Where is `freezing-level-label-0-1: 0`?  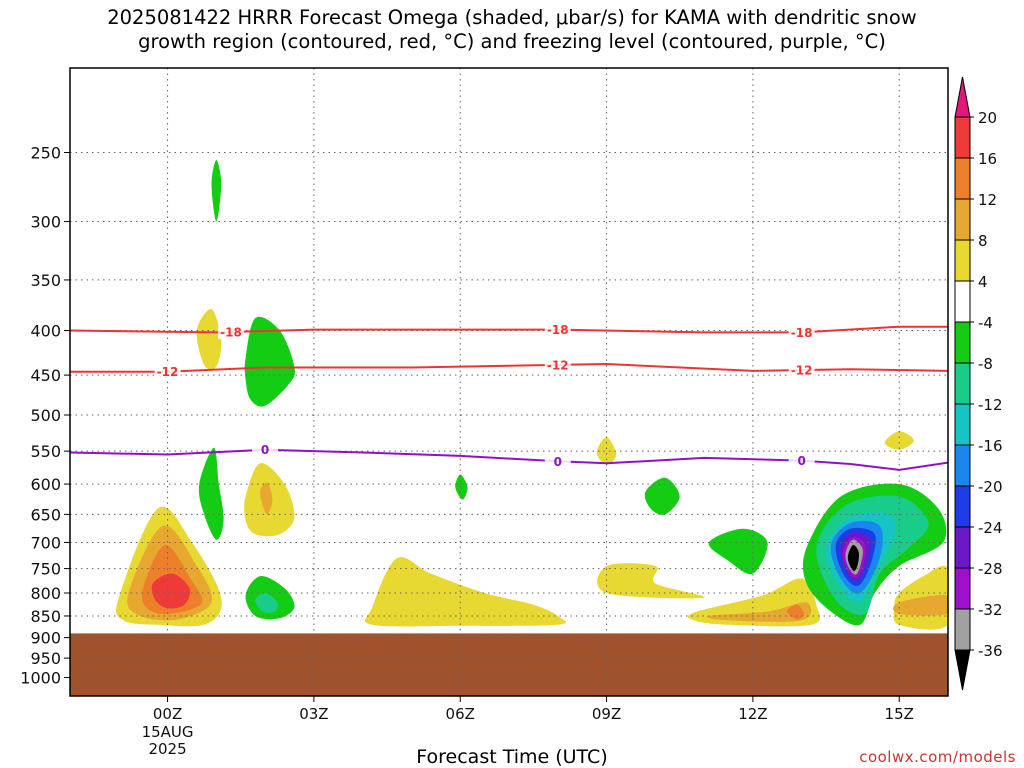 freezing-level-label-0-1: 0 is located at coordinates (558, 462).